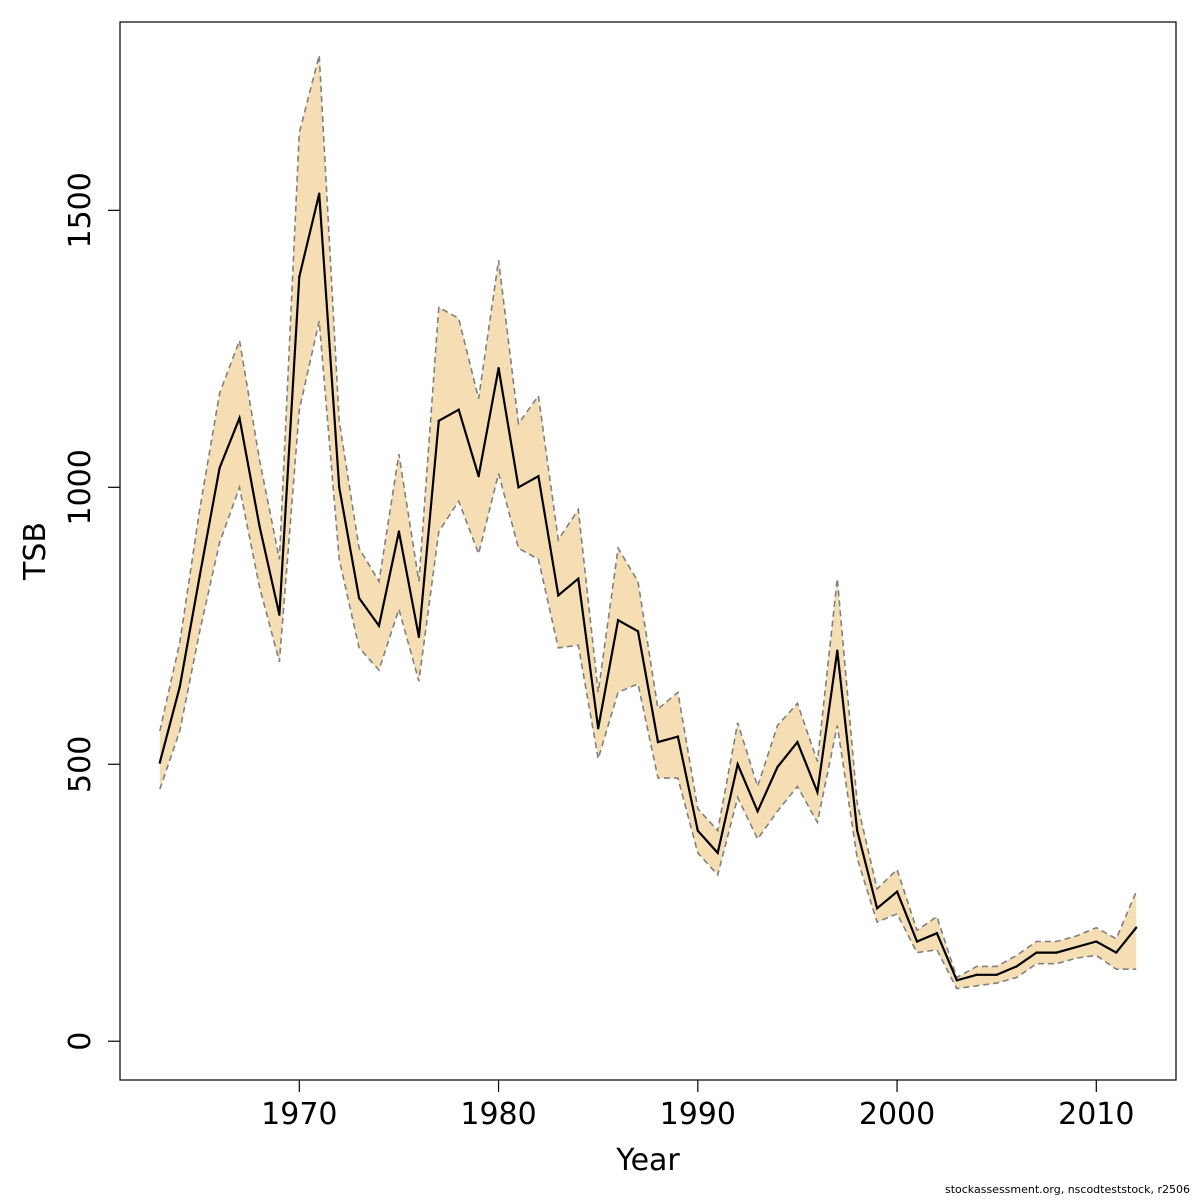 The height and width of the screenshot is (1200, 1200). I want to click on tsb-point-1969, so click(279, 614).